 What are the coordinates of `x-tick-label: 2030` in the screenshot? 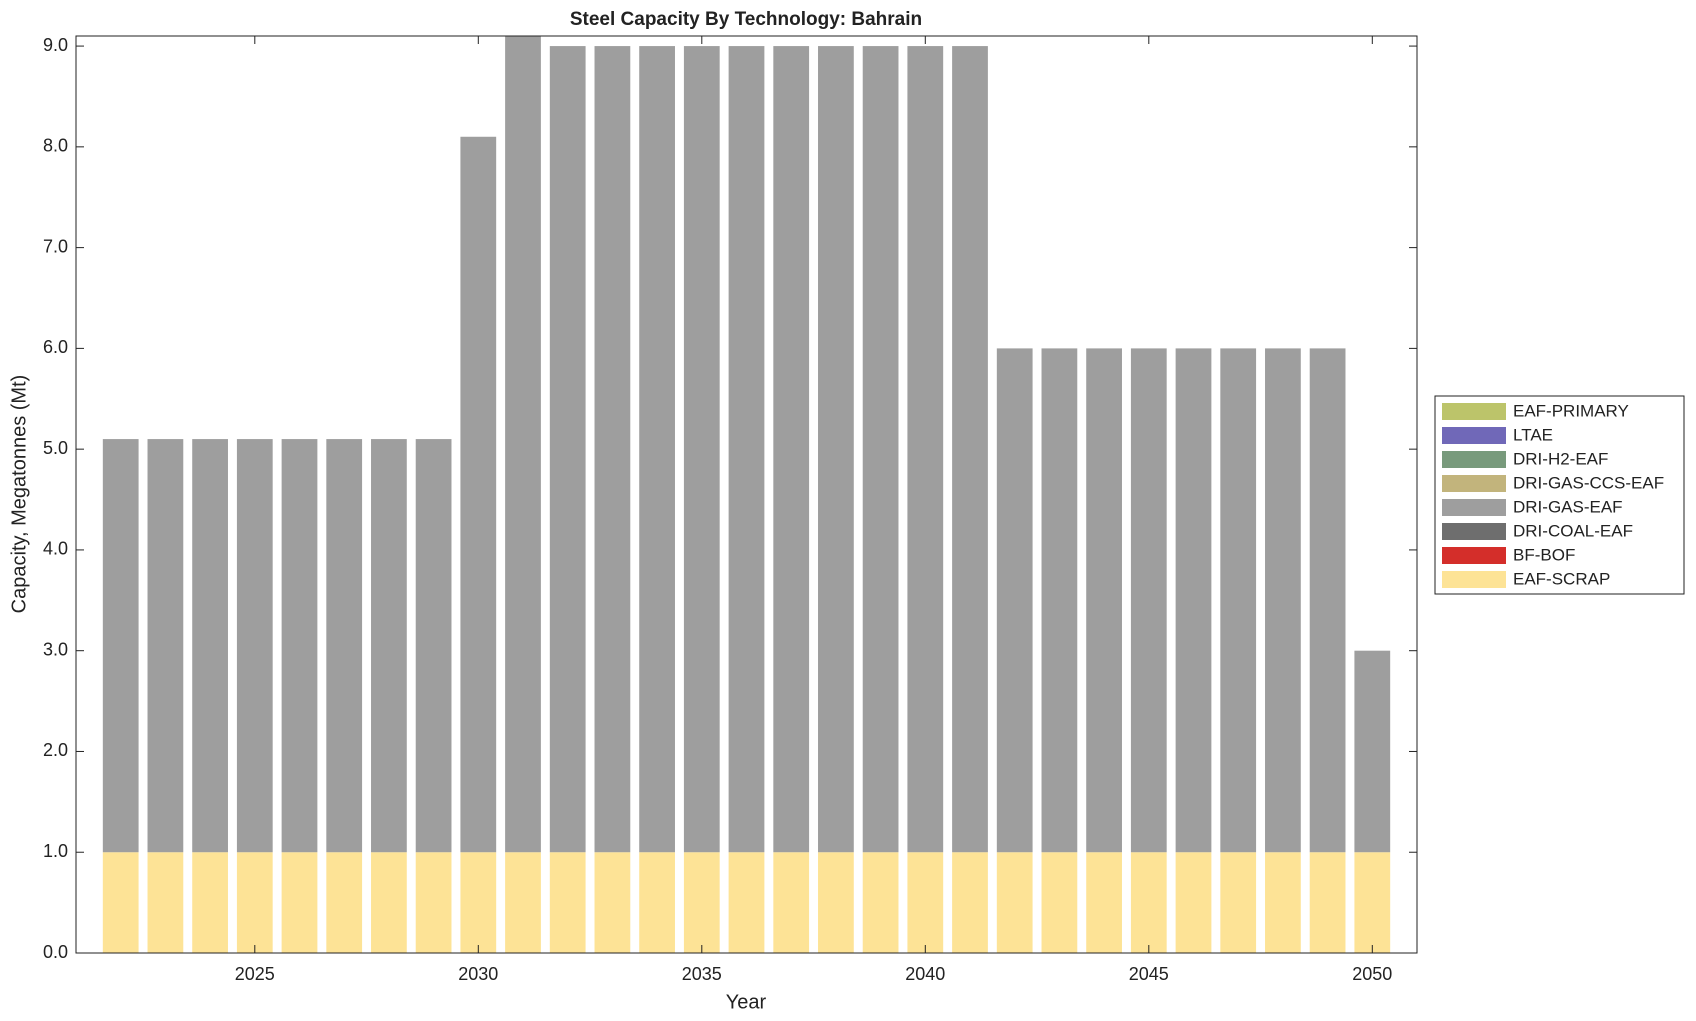 It's located at (478, 974).